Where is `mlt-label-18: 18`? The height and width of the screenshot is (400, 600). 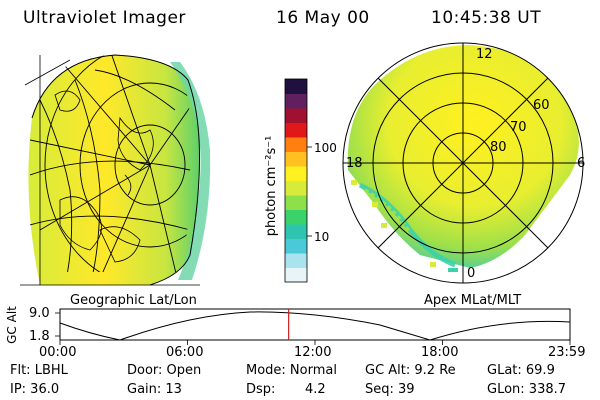 mlt-label-18: 18 is located at coordinates (354, 163).